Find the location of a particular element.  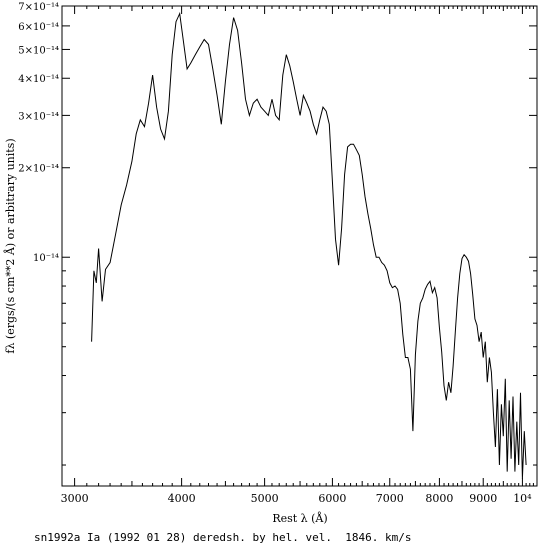

y-tick-label: 7×10⁻¹⁴ is located at coordinates (38, 7).